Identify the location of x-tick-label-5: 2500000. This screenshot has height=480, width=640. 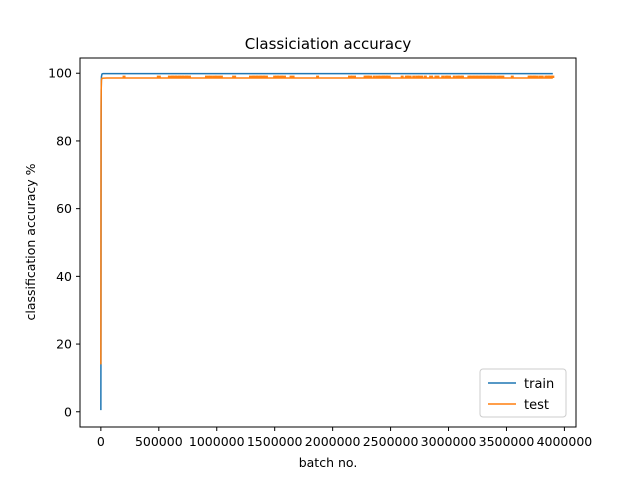
(391, 441).